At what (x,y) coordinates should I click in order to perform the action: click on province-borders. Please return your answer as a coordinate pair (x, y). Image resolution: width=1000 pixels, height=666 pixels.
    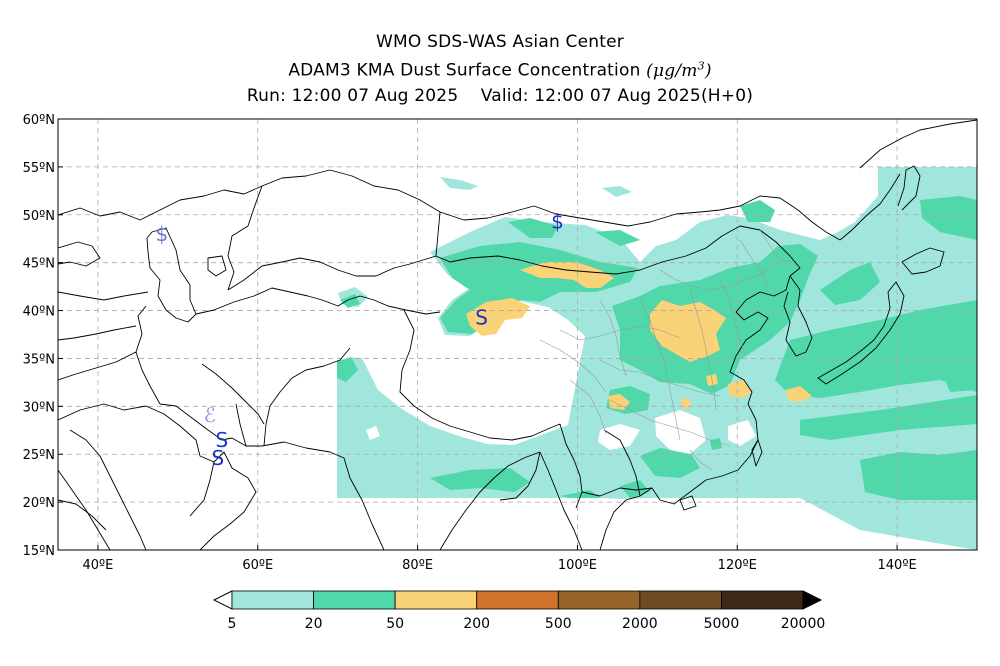
    Looking at the image, I should click on (666, 350).